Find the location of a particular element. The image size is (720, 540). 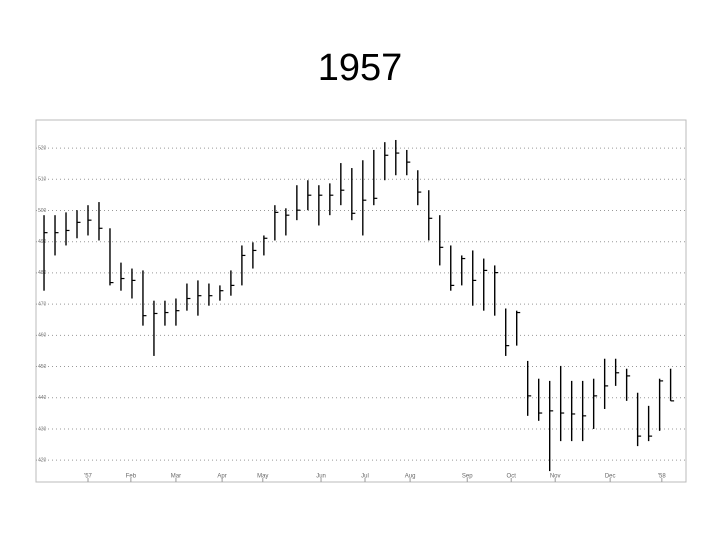

y-tick-label: 500 is located at coordinates (42, 211).